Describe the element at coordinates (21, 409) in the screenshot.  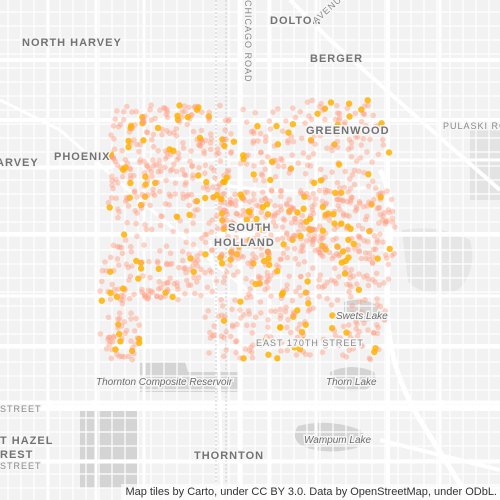
I see `label-street-left: STREET` at that location.